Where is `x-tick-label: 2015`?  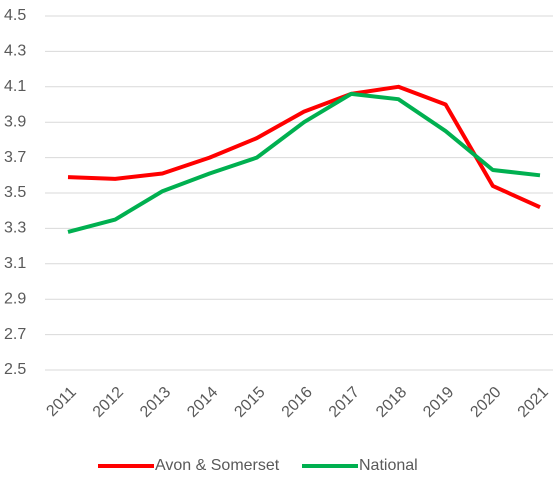
x-tick-label: 2015 is located at coordinates (249, 402).